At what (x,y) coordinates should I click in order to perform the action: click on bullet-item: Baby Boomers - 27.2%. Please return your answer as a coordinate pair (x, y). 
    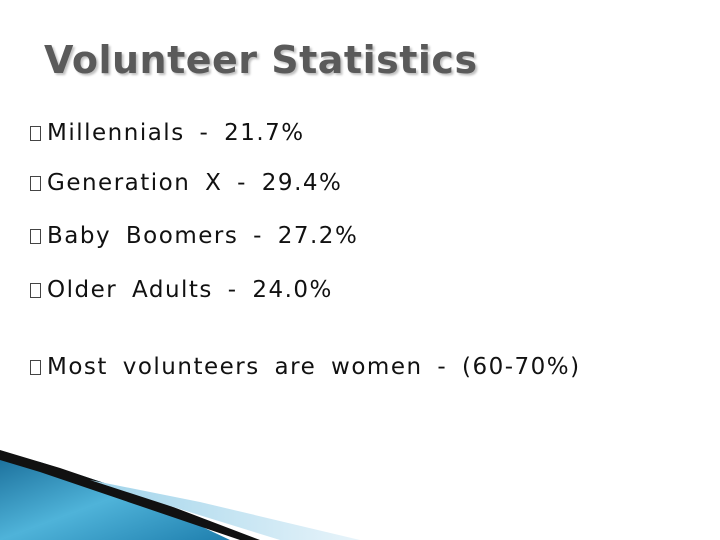
    Looking at the image, I should click on (194, 236).